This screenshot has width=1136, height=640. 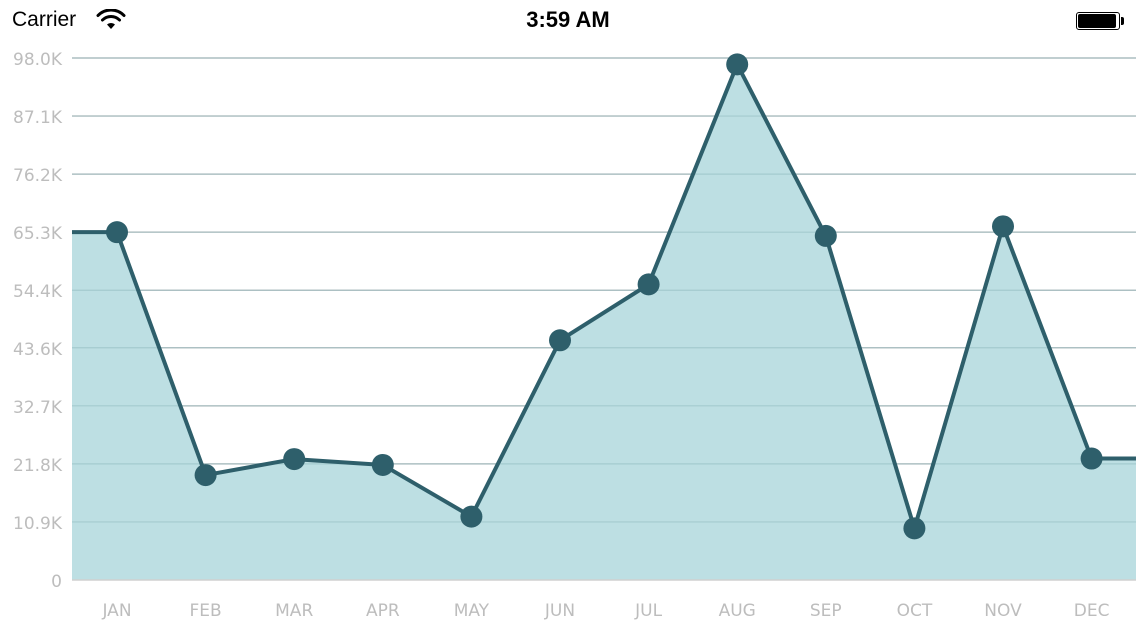 I want to click on data-point-feb, so click(x=205, y=475).